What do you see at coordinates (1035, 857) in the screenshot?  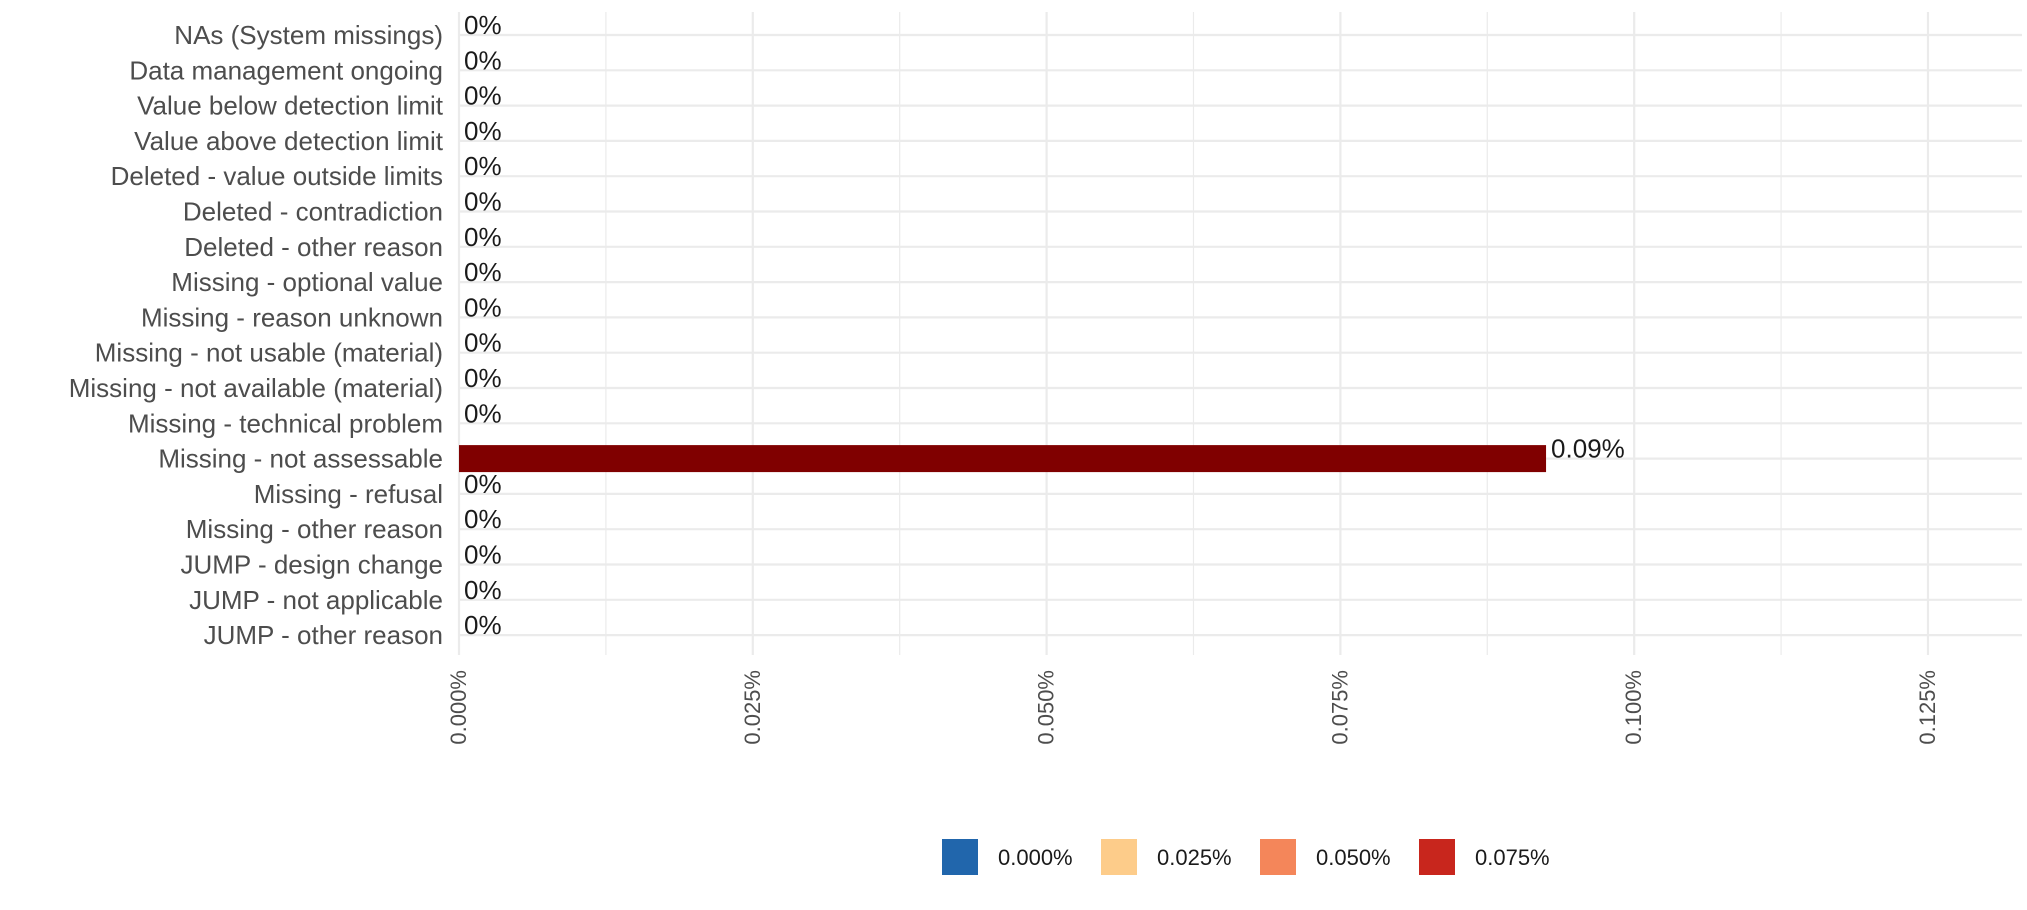 I see `legend-label: 0.000%` at bounding box center [1035, 857].